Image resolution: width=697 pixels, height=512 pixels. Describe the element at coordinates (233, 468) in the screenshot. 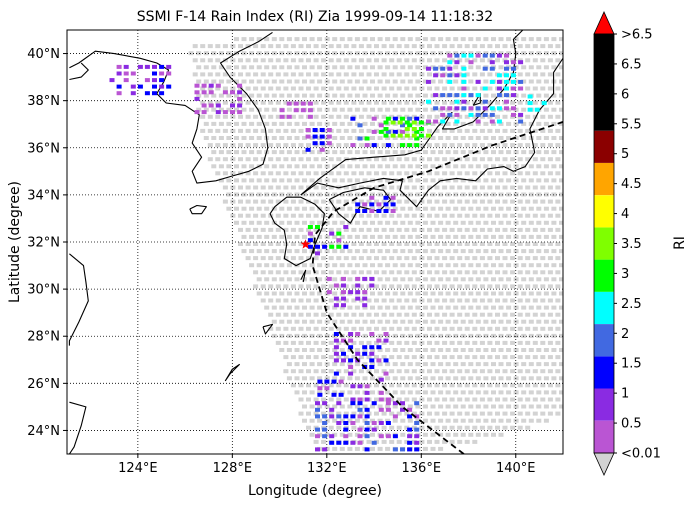

I see `x-tick-label: 128°E` at that location.